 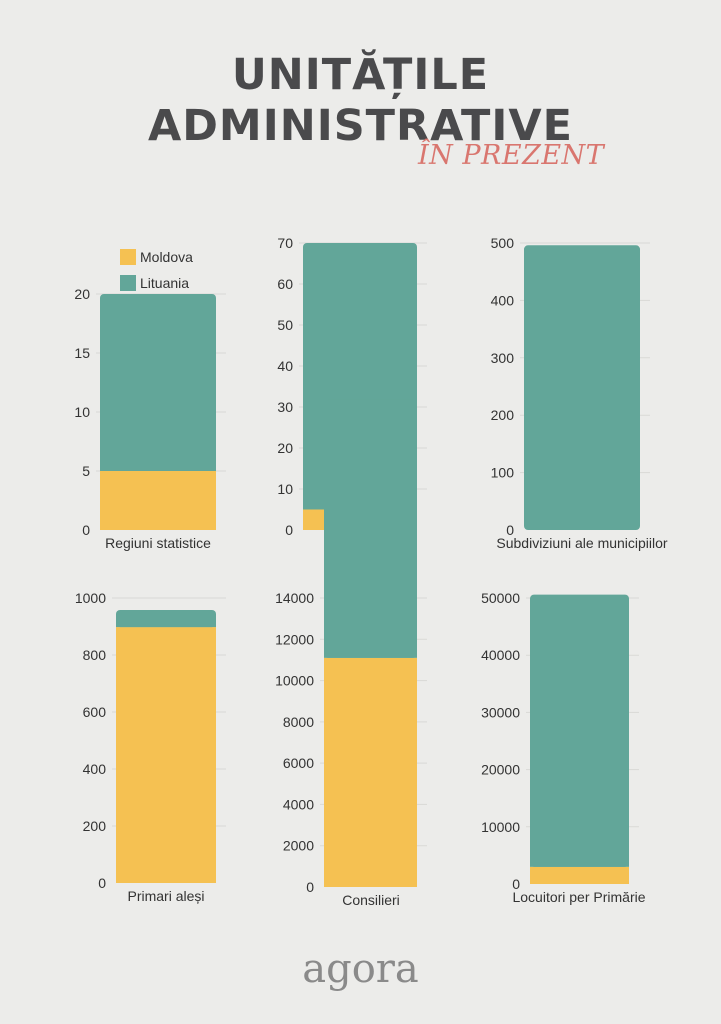 What do you see at coordinates (500, 655) in the screenshot?
I see `y-tick-label: 40000` at bounding box center [500, 655].